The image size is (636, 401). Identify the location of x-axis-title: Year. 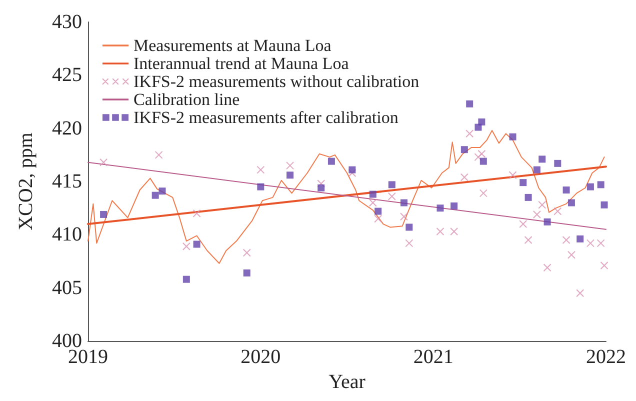
(347, 381).